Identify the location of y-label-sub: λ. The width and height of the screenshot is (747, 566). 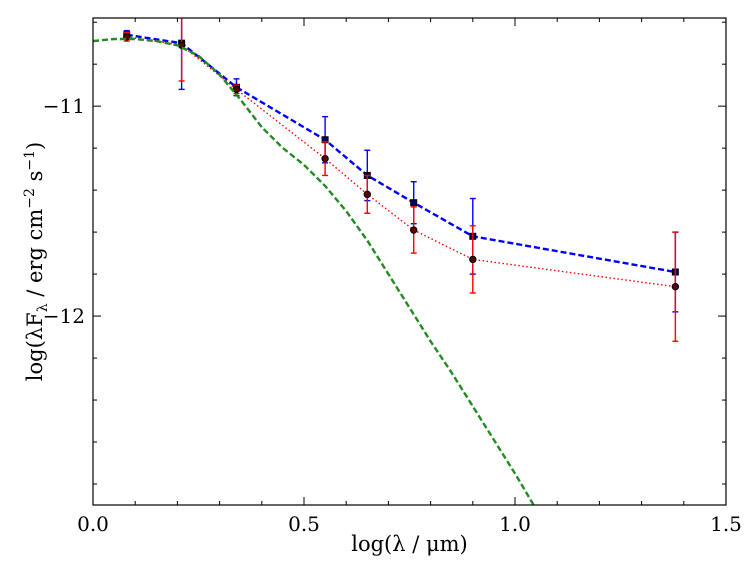
(43, 307).